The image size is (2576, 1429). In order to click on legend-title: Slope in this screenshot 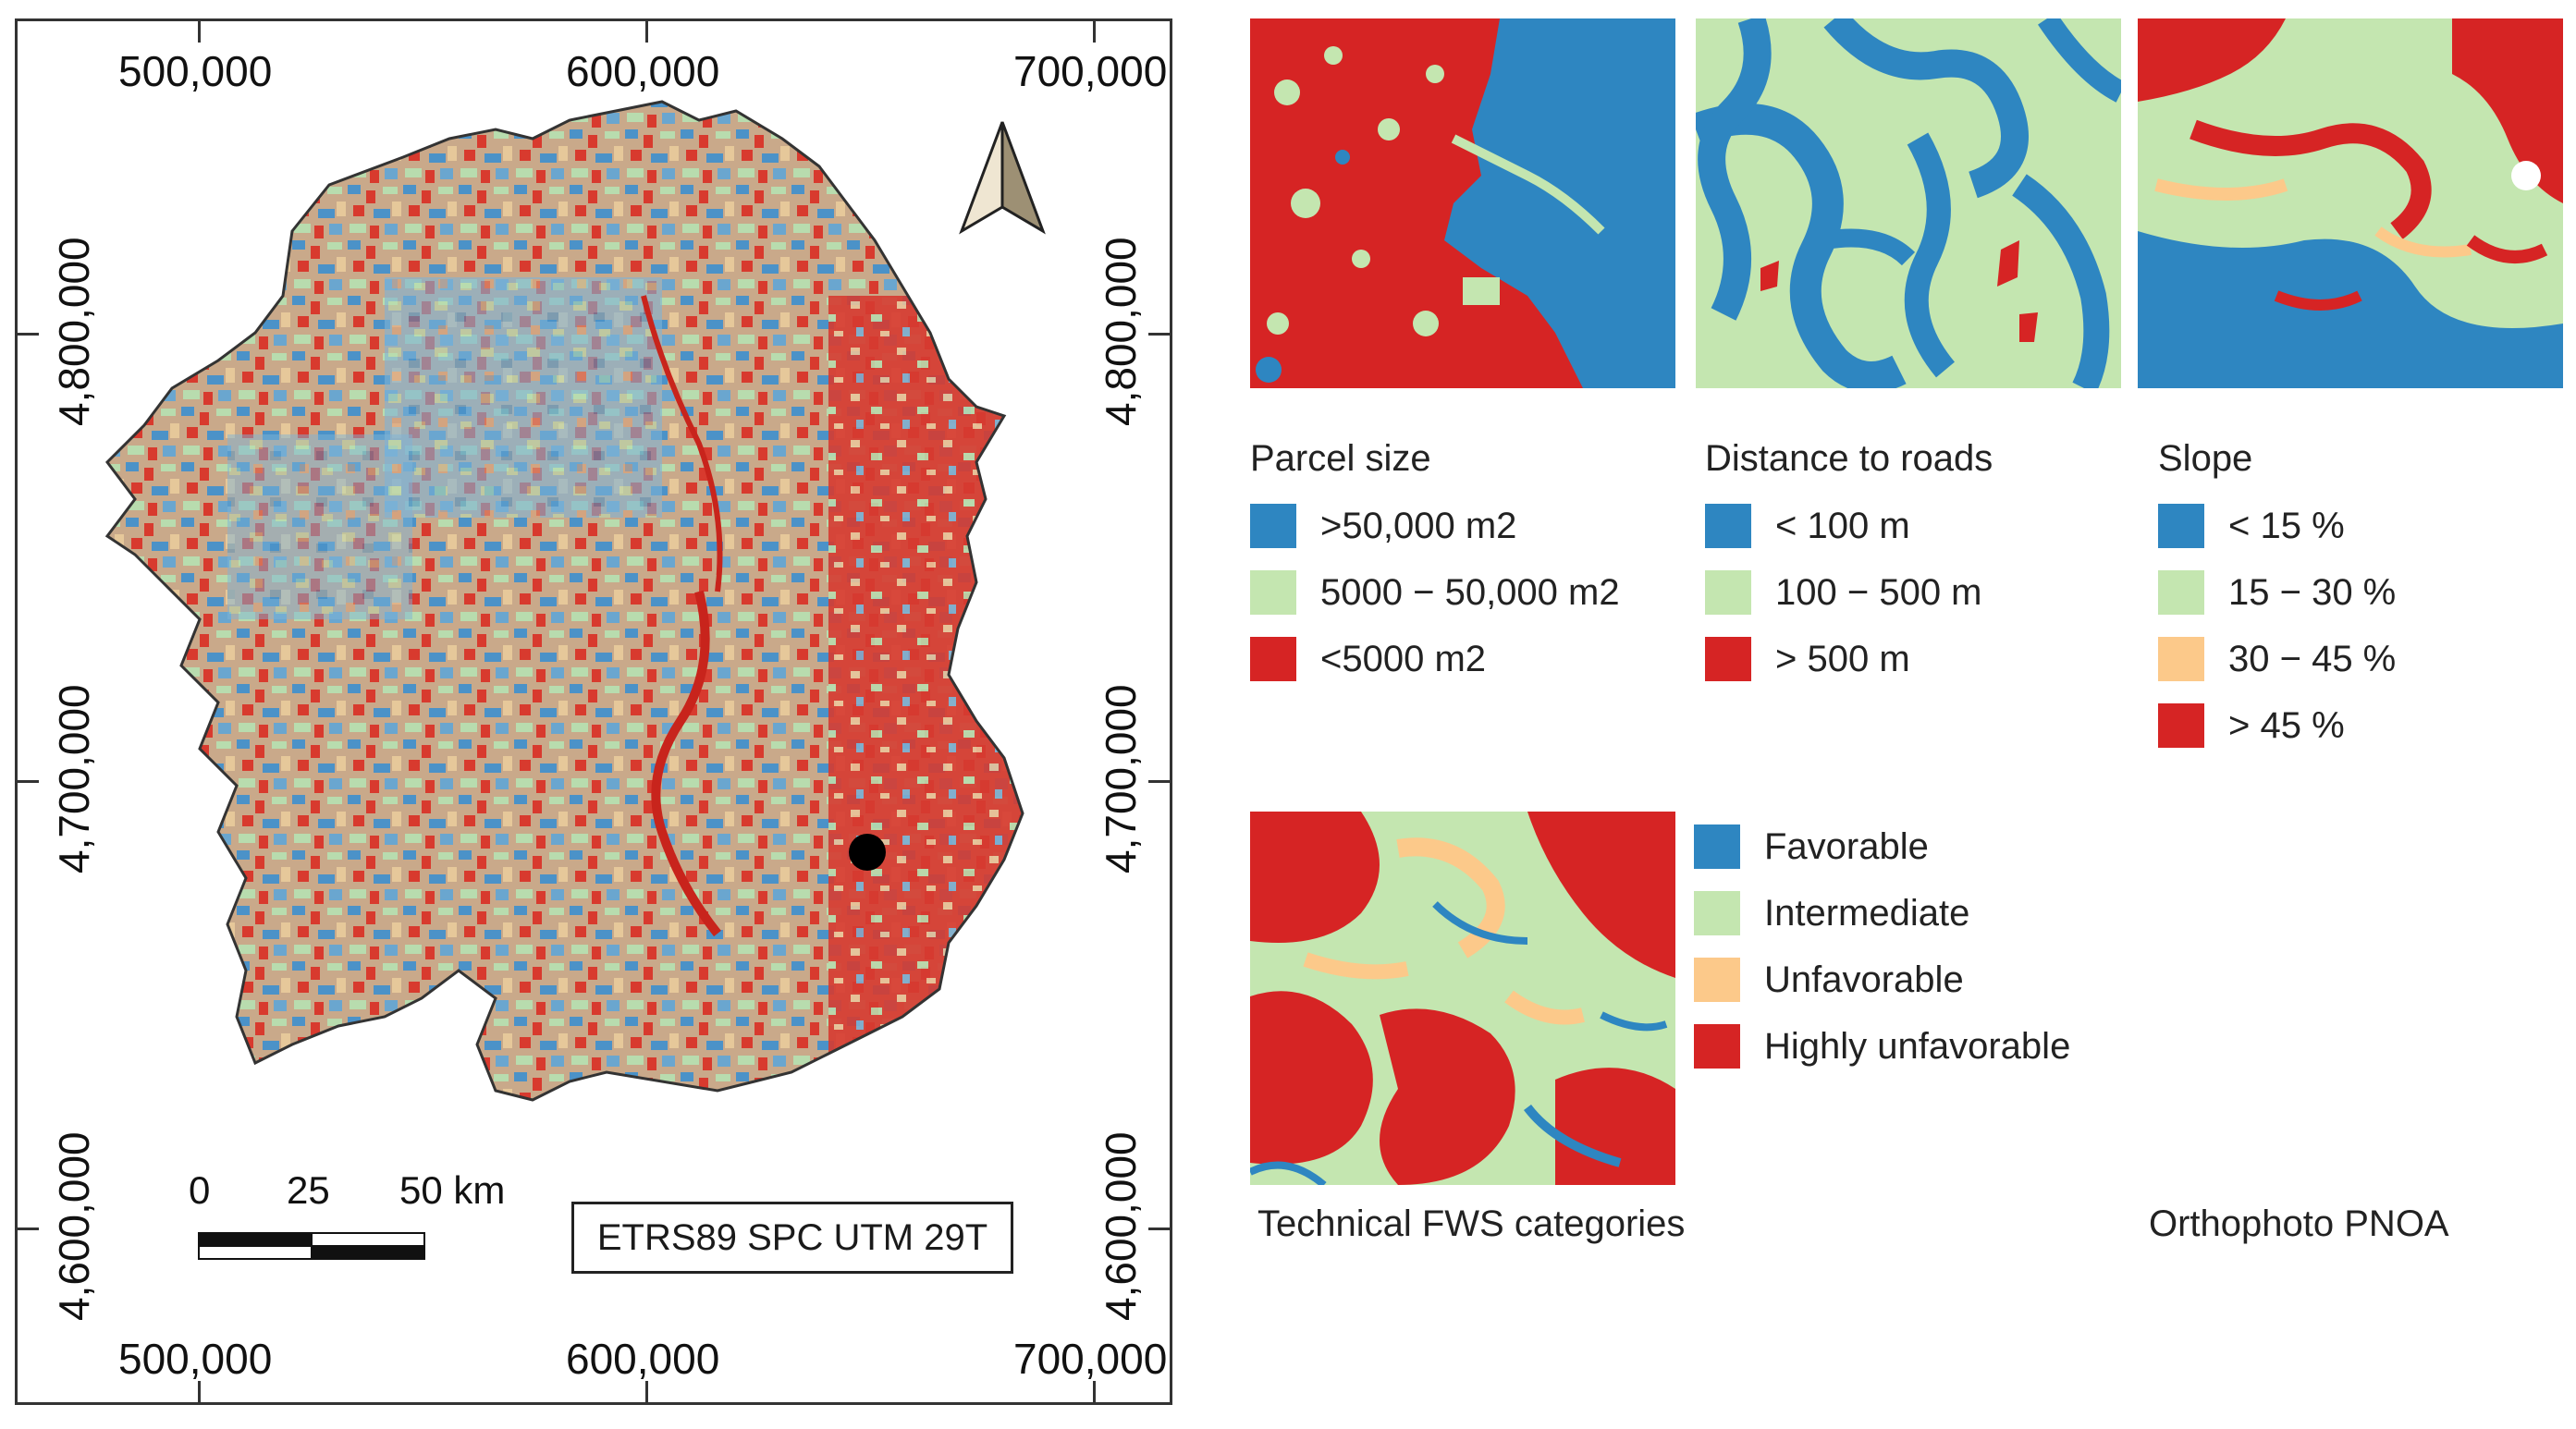, I will do `click(2205, 458)`.